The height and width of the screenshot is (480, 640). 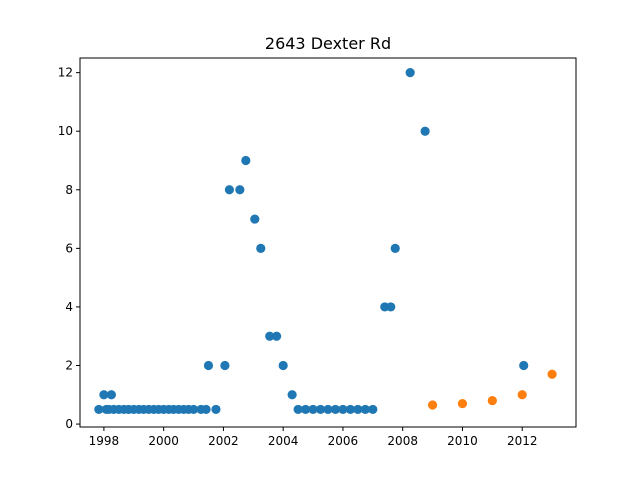 I want to click on x-tick-label: 2012, so click(x=522, y=441).